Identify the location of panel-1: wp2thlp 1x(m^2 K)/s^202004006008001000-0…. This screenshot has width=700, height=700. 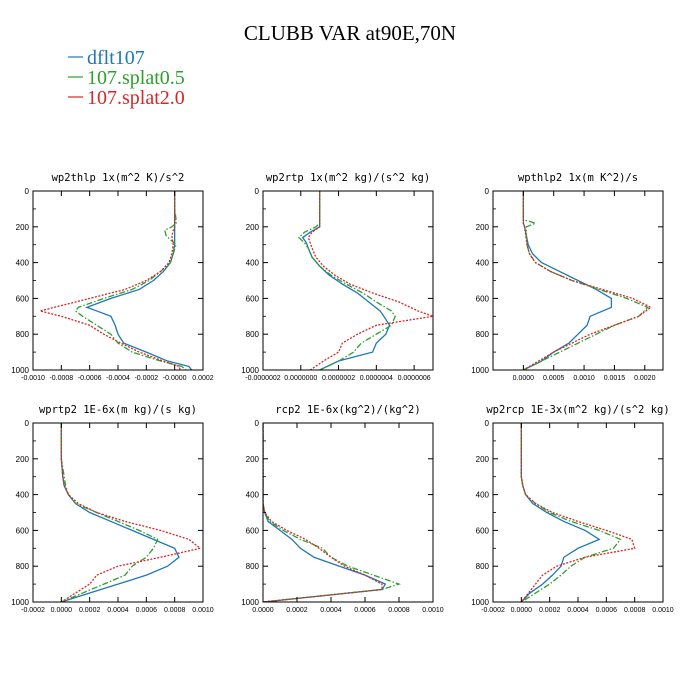
(112, 277).